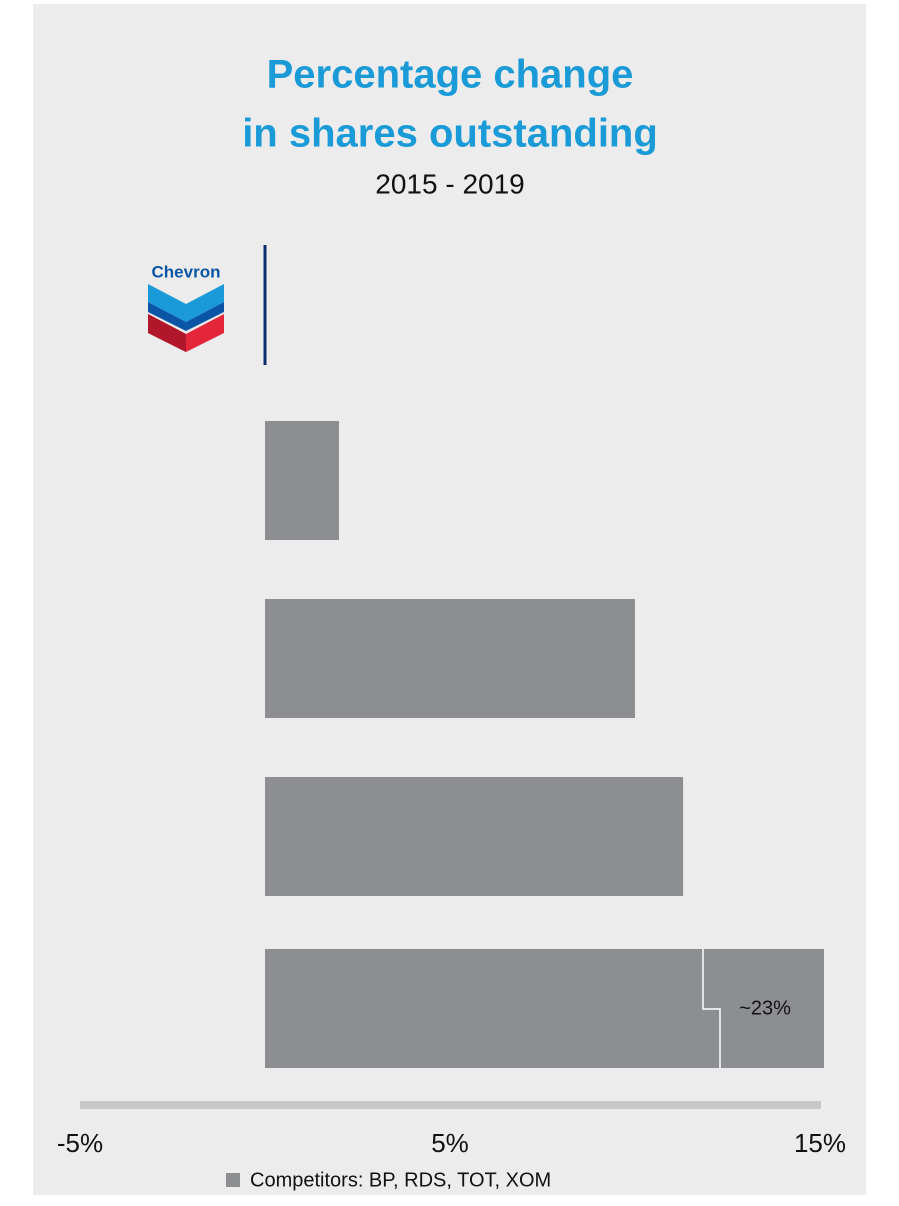 The image size is (899, 1206). Describe the element at coordinates (400, 1180) in the screenshot. I see `legend-label: Competitors: BP, RDS, TOT, XOM` at that location.